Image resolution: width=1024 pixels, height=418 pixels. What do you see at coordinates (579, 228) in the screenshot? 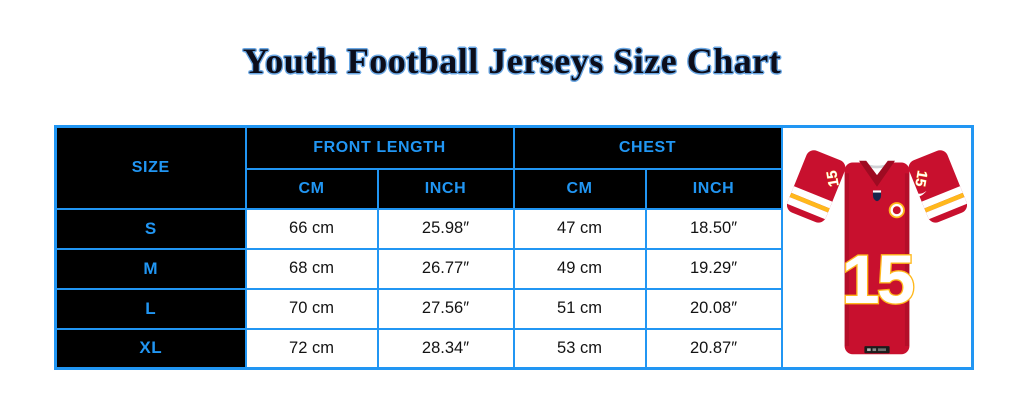
I see `chest-cm: 47 cm` at bounding box center [579, 228].